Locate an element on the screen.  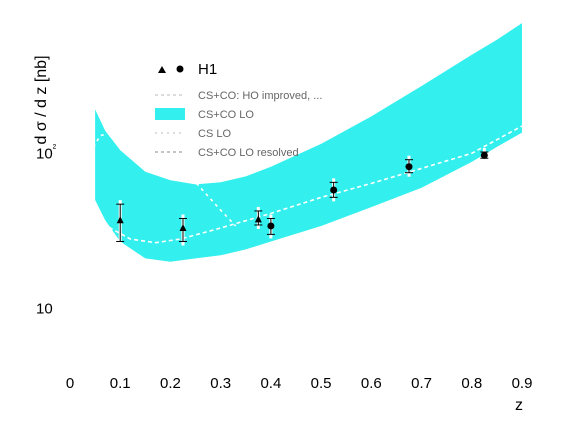
x-axis-label: z is located at coordinates (519, 405).